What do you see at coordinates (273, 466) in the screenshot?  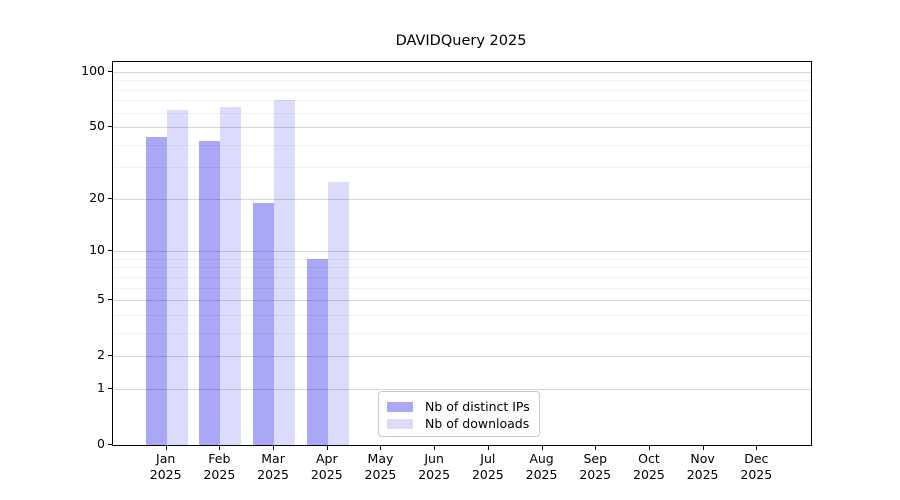 I see `x-tick-label-mar: Mar 2025` at bounding box center [273, 466].